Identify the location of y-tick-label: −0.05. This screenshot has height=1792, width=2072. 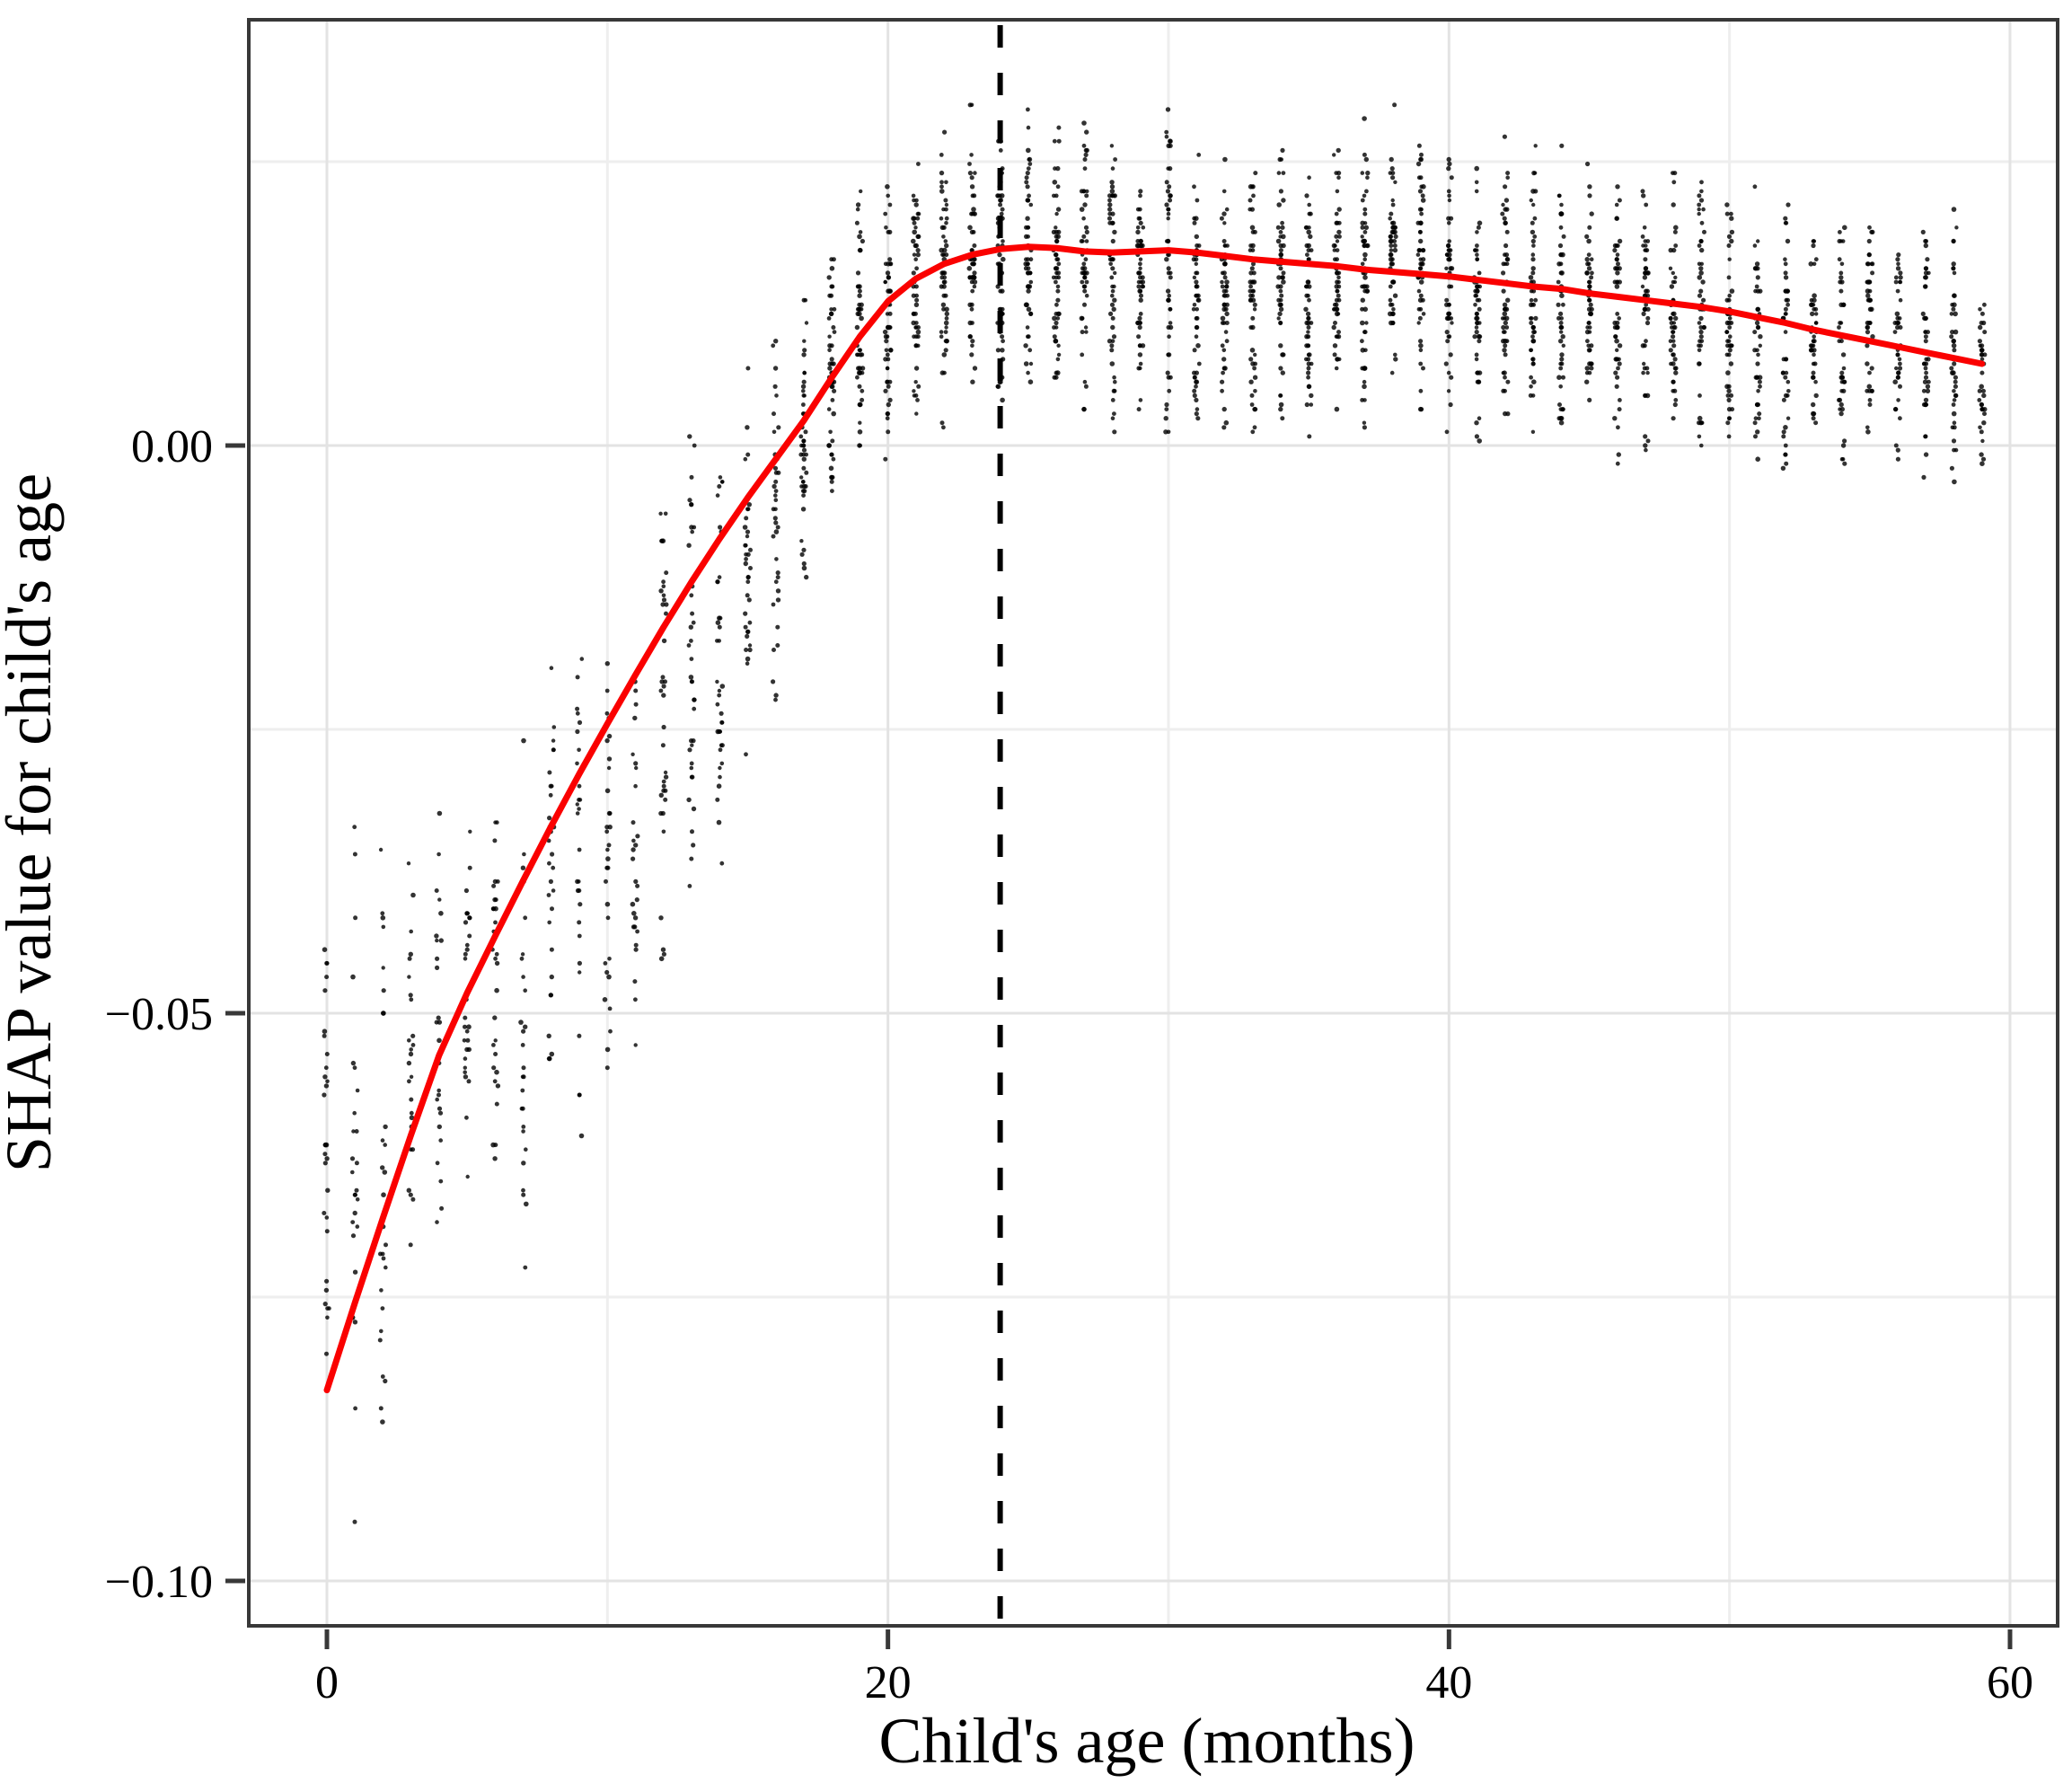
(159, 1014).